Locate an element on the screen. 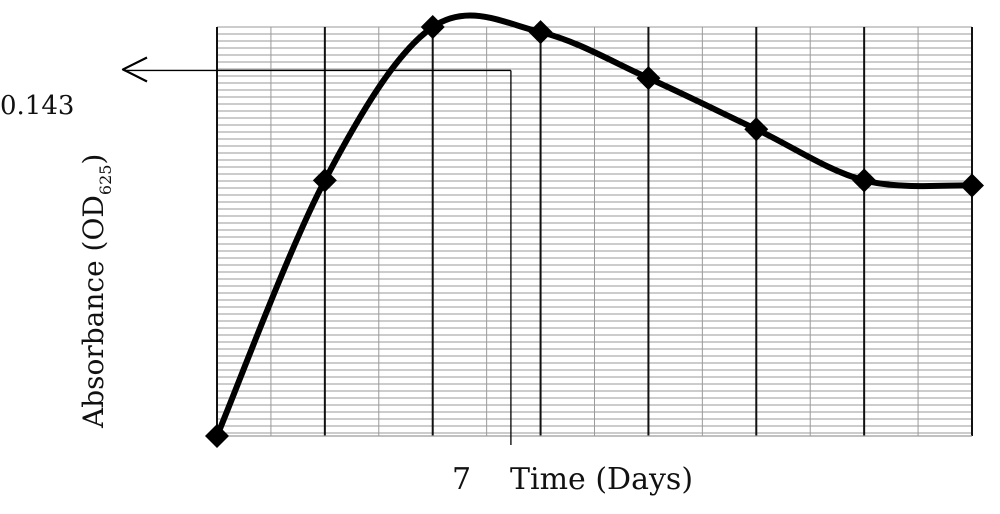 Image resolution: width=1000 pixels, height=514 pixels. y-axis-label: Absorbance (OD625) is located at coordinates (96, 291).